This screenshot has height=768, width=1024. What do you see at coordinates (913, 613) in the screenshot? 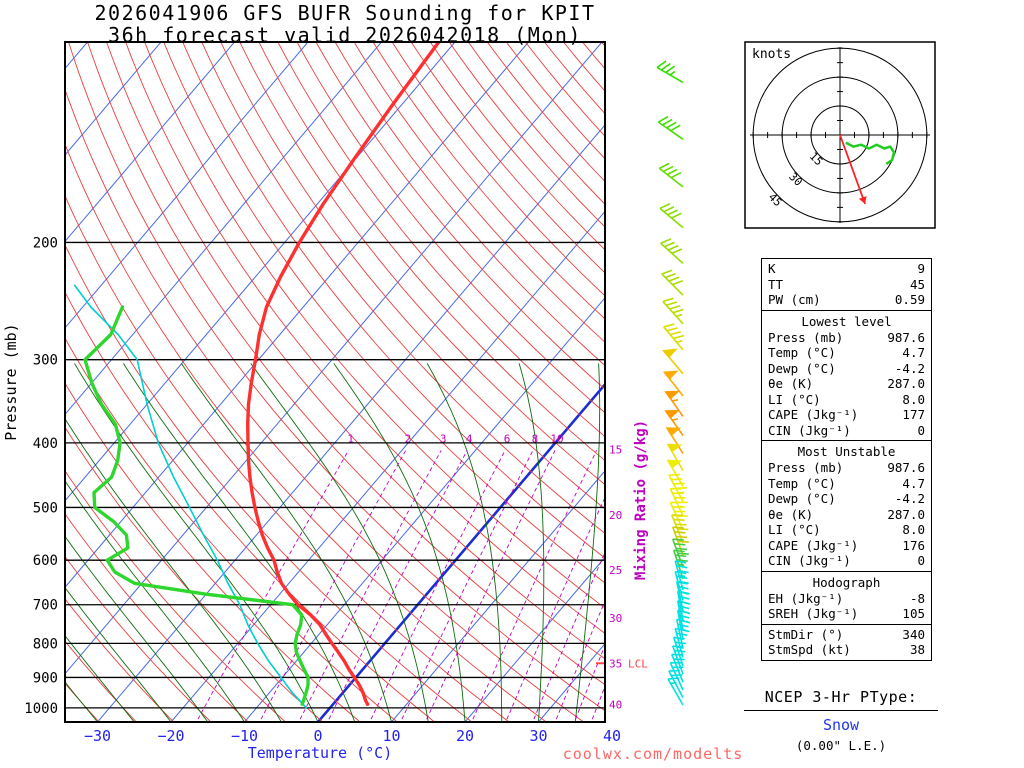
I see `stat-value: 105` at bounding box center [913, 613].